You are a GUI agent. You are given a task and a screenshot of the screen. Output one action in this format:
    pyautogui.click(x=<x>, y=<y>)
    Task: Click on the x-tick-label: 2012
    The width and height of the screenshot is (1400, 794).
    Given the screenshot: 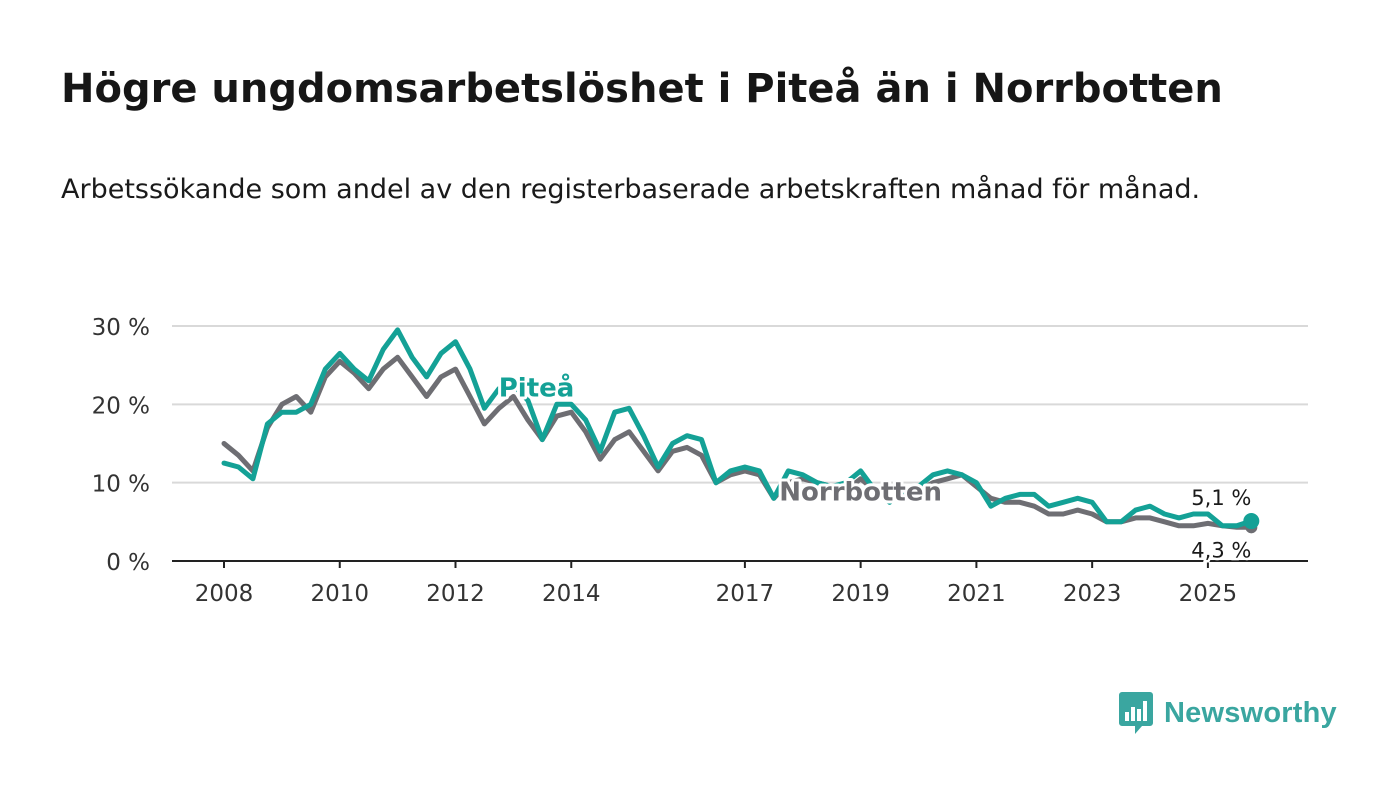 What is the action you would take?
    pyautogui.click(x=455, y=594)
    